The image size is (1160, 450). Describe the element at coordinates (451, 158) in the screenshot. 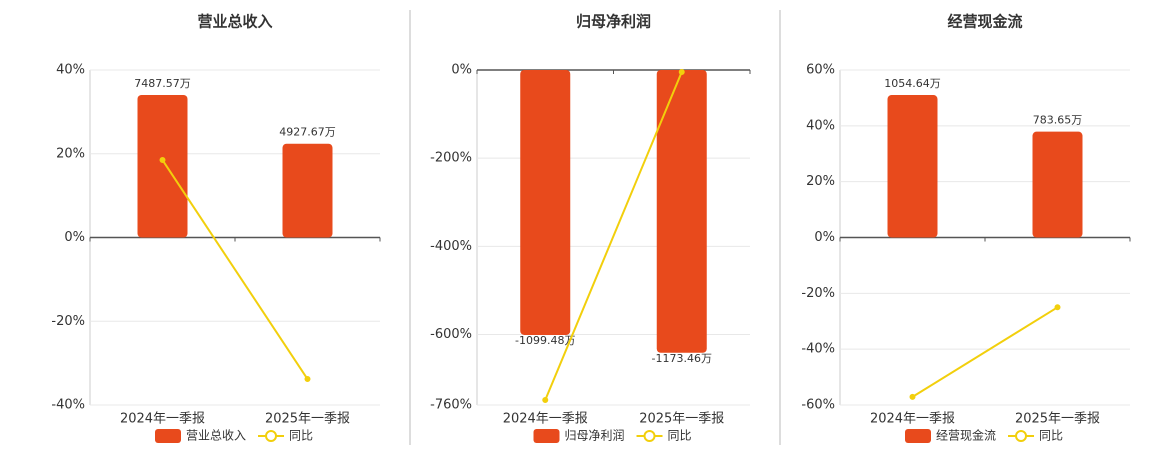

I see `y-tick-label: -200%` at that location.